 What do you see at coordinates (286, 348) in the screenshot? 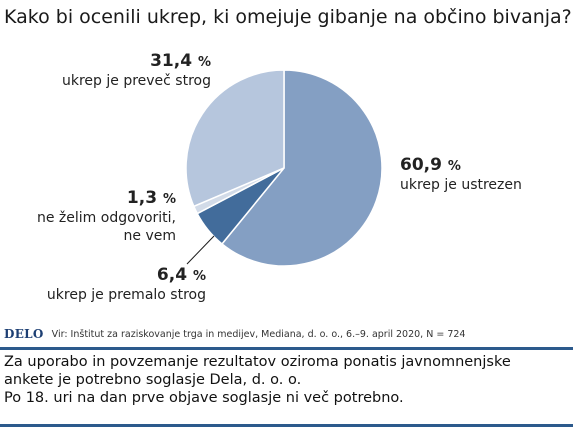
I see `divider-top` at bounding box center [286, 348].